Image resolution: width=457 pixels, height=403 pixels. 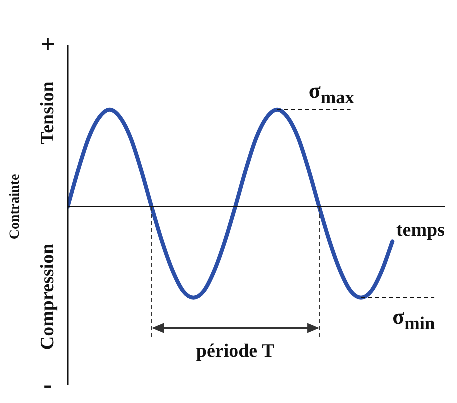 I want to click on text: période T, so click(x=235, y=351).